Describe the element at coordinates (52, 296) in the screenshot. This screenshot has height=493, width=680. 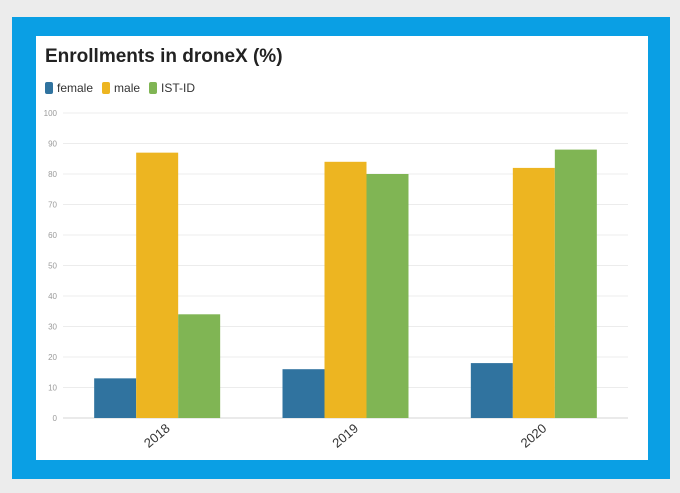
I see `y-tick-label: 40` at that location.